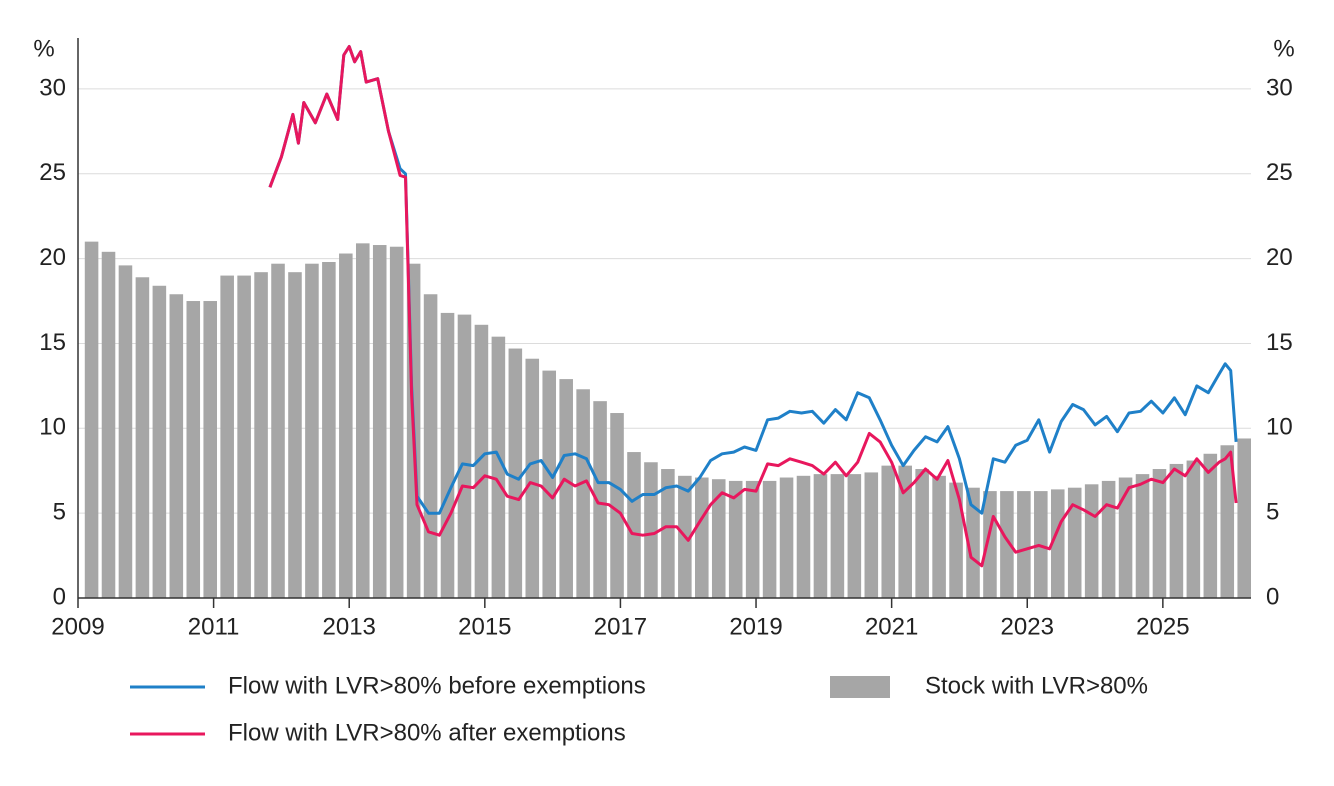  I want to click on y-tick-label: 25, so click(52, 172).